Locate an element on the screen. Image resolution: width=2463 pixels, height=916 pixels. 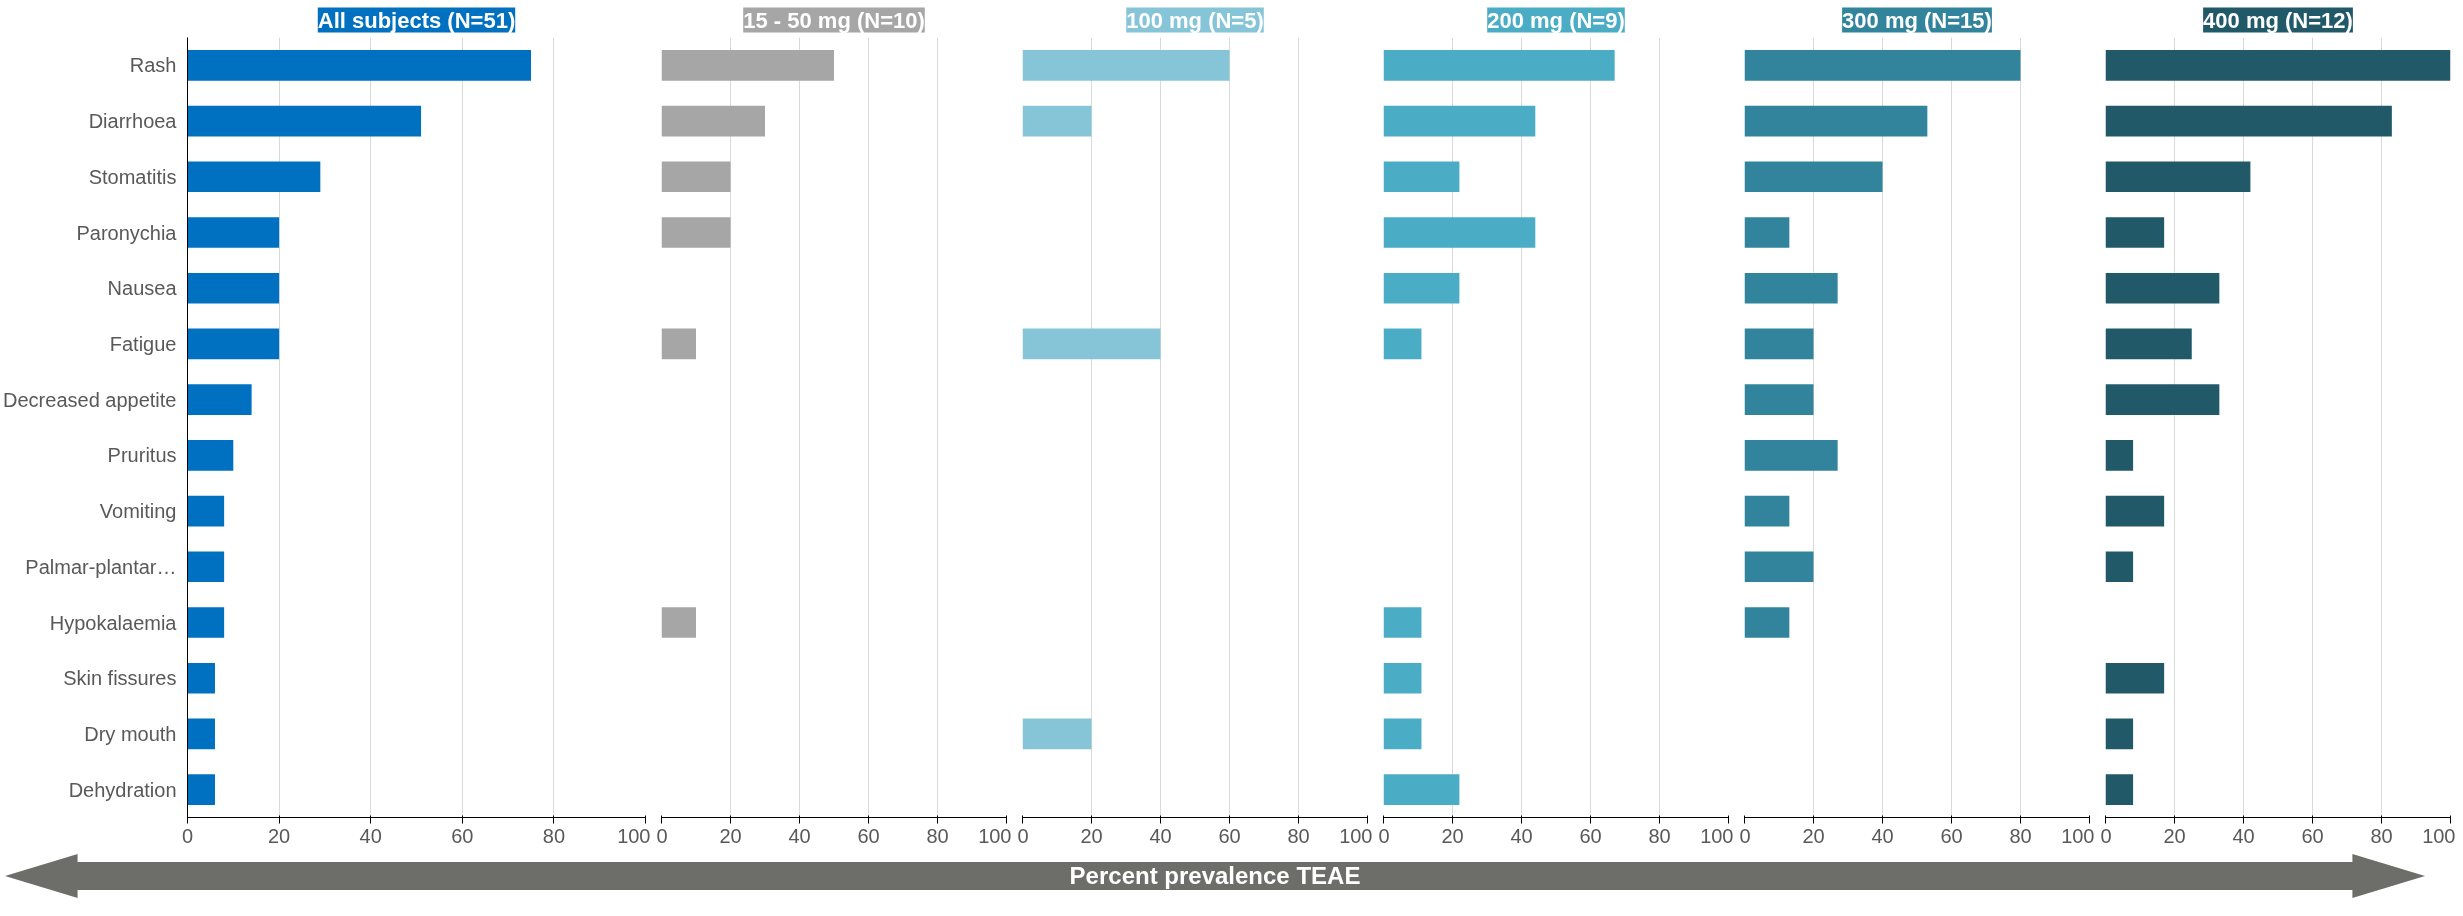
y-tick-label: Skin fissures is located at coordinates (120, 678).